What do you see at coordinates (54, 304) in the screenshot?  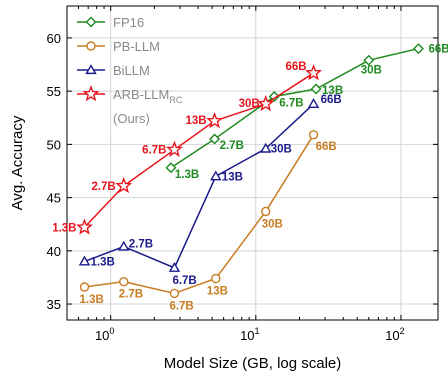 I see `y-tick-label: 35` at bounding box center [54, 304].